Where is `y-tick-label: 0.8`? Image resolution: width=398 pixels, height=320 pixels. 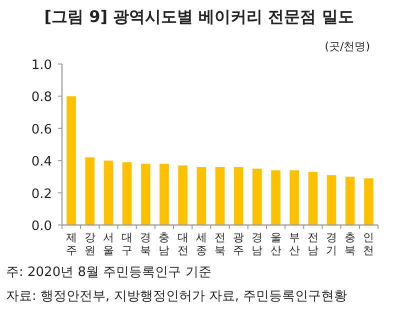 y-tick-label: 0.8 is located at coordinates (41, 98).